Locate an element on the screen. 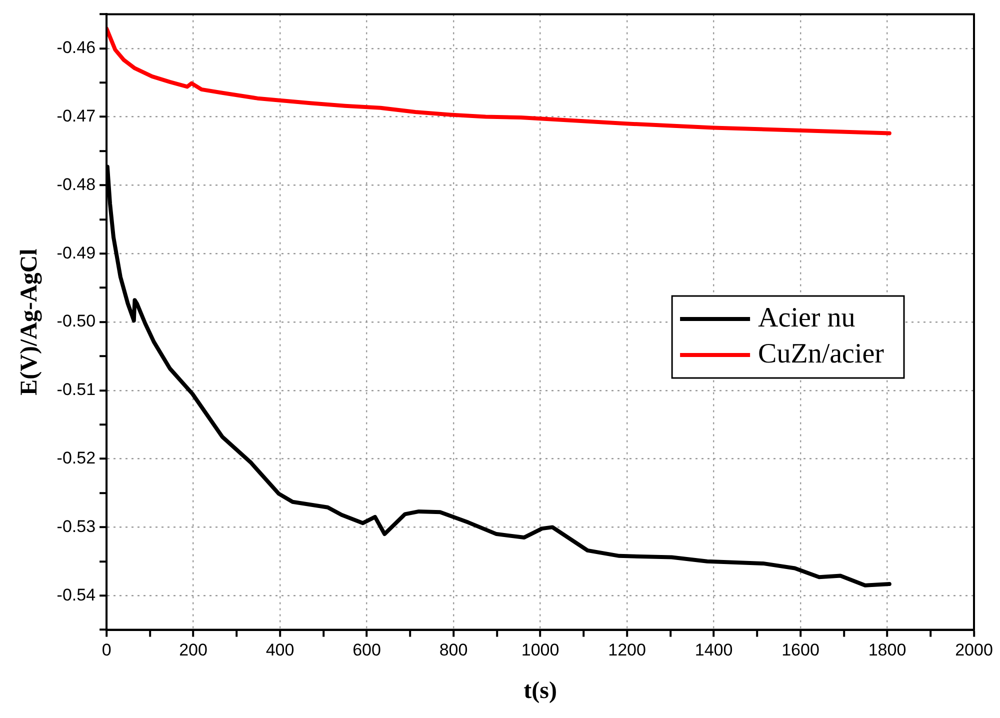 This screenshot has width=1000, height=718. y-tick-label: -0.46 is located at coordinates (76, 48).